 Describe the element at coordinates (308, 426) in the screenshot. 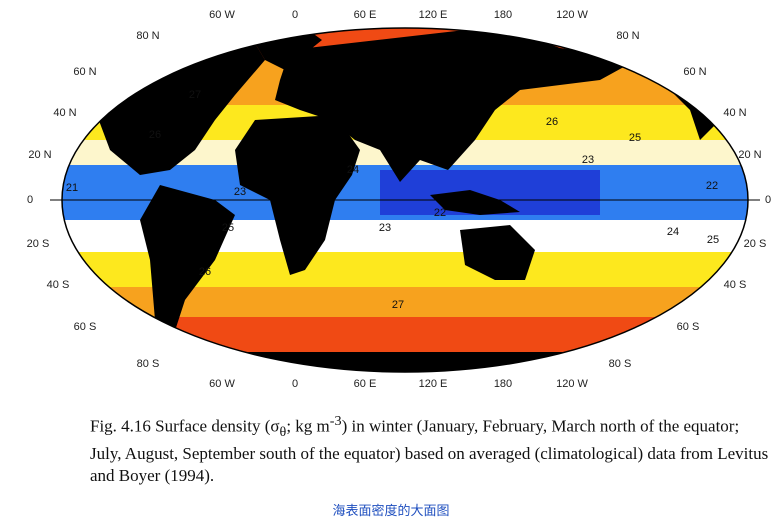

I see `caption-text: ; kg m` at that location.